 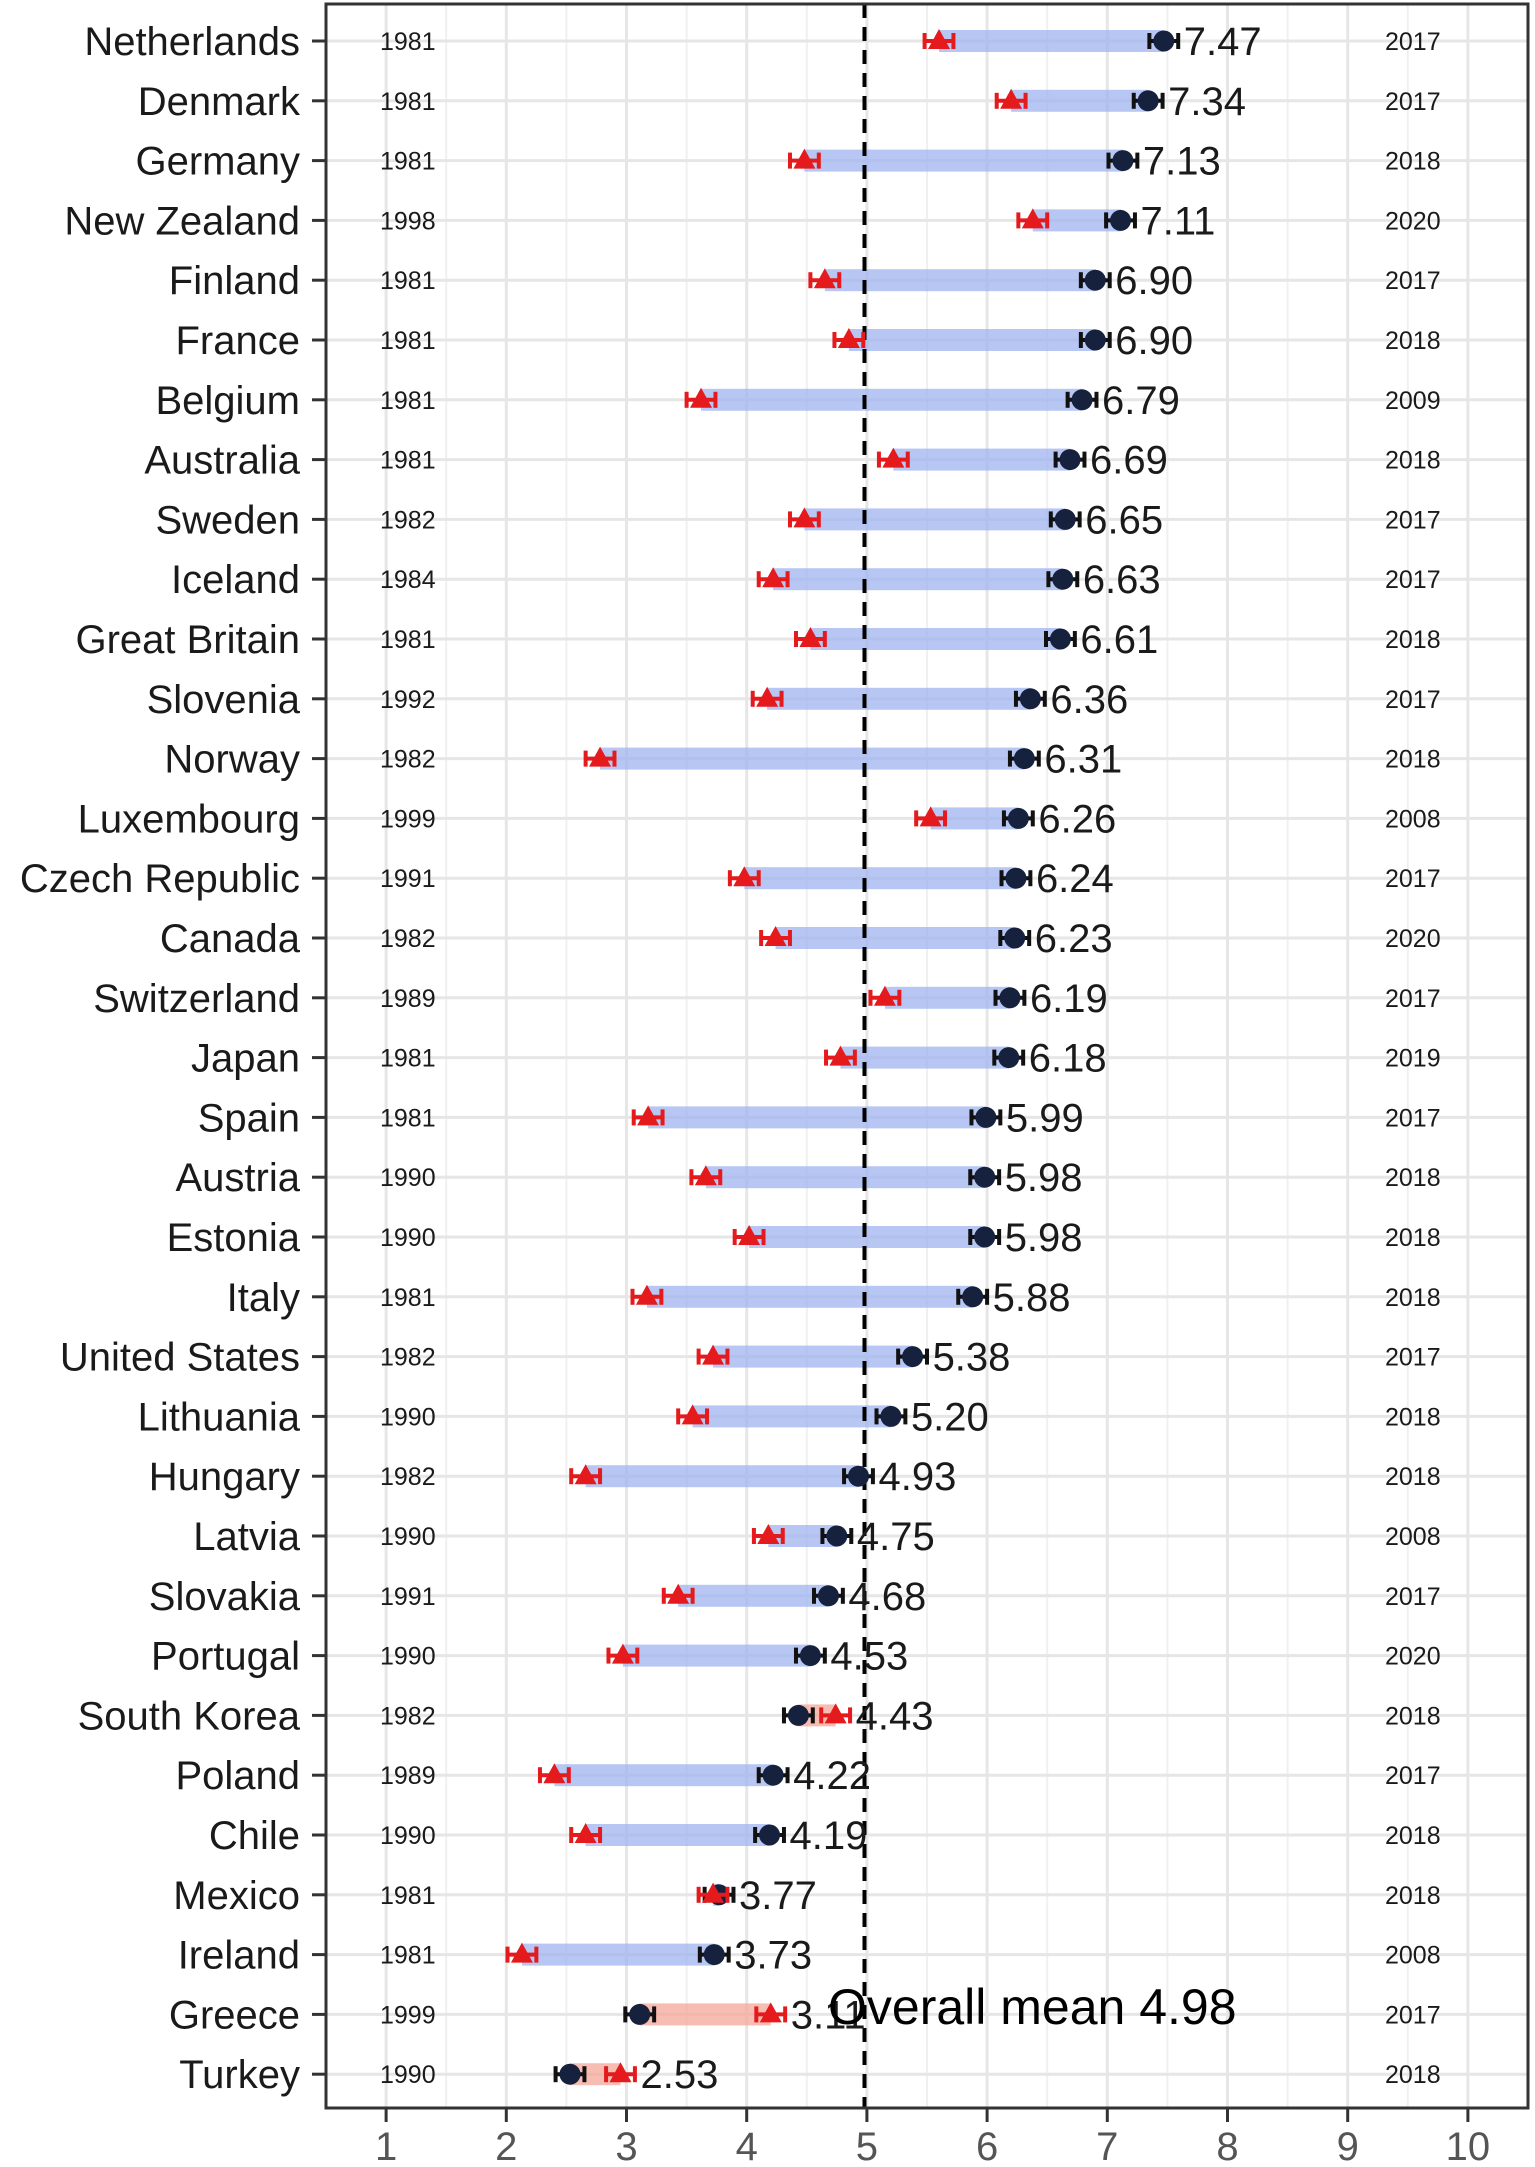 What do you see at coordinates (239, 1956) in the screenshot?
I see `country-label: Ireland` at bounding box center [239, 1956].